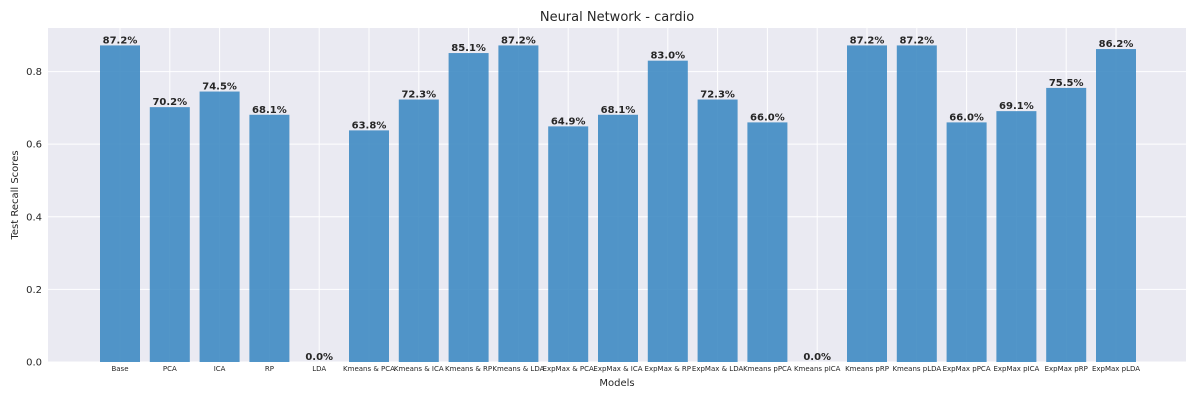  What do you see at coordinates (718, 369) in the screenshot?
I see `x-tick-label: ExpMax & LDA` at bounding box center [718, 369].